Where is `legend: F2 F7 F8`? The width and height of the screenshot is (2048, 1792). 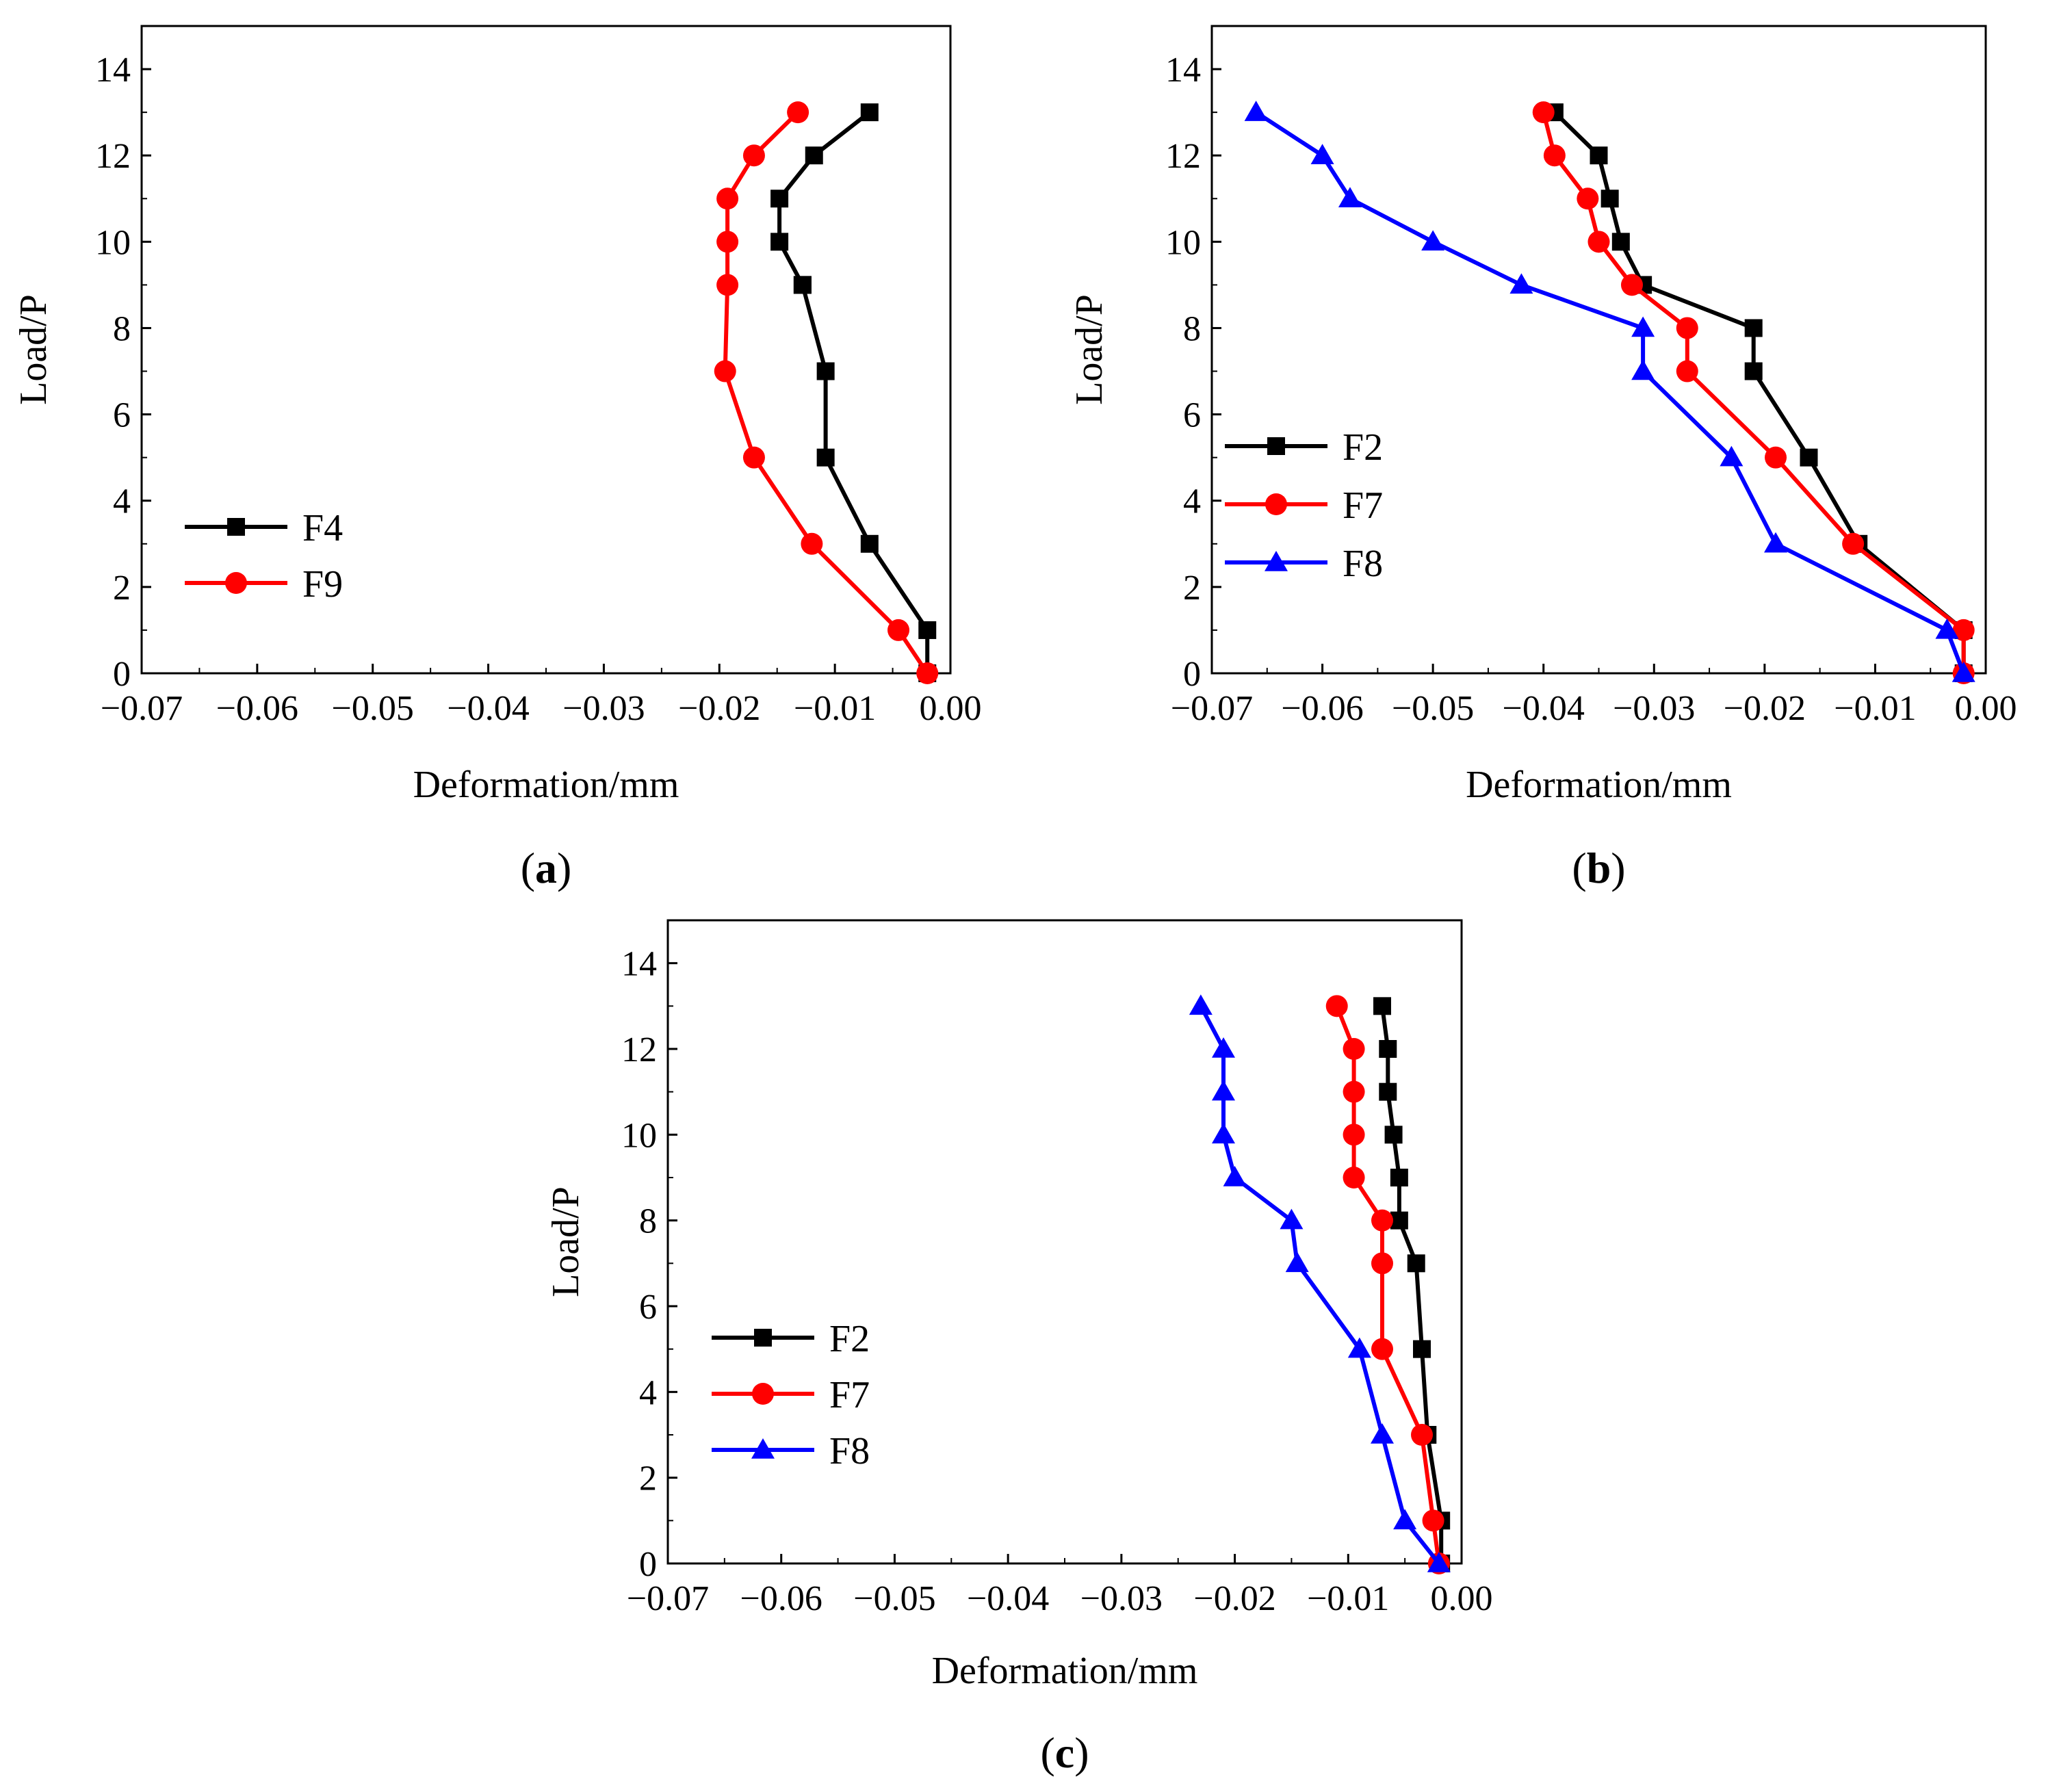 legend: F2 F7 F8 is located at coordinates (791, 1395).